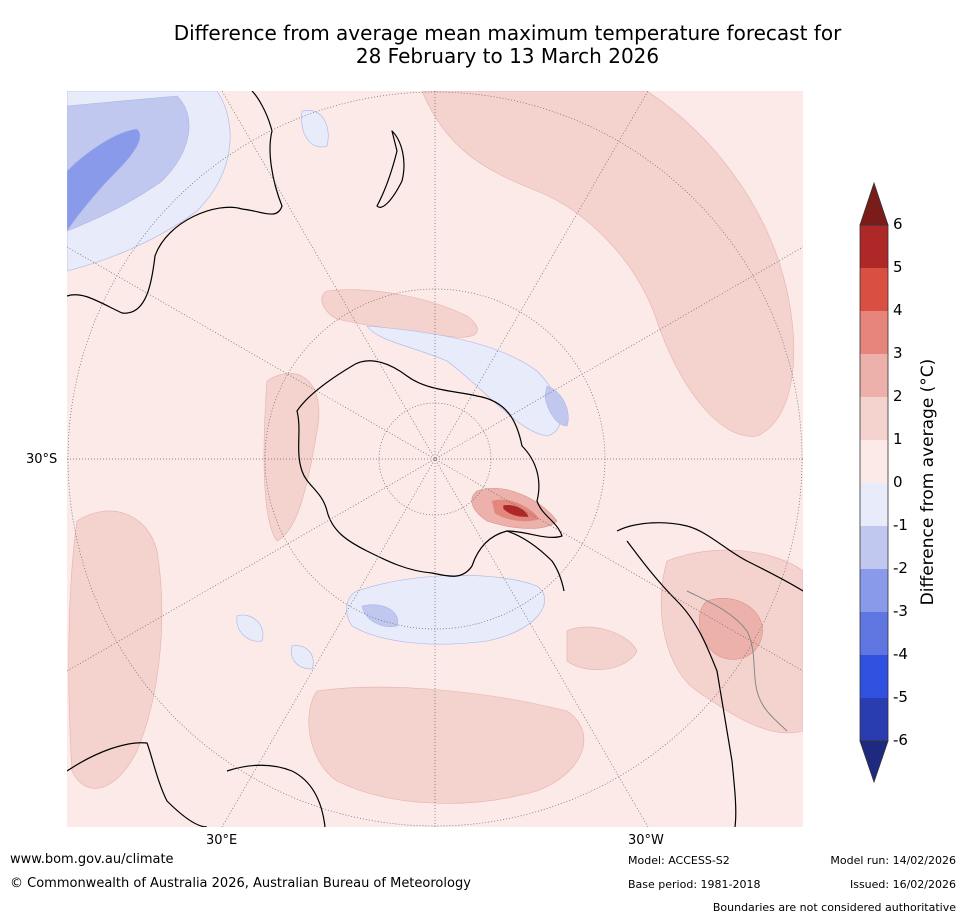  Describe the element at coordinates (446, 745) in the screenshot. I see `warm-region-south-pacific-low` at that location.